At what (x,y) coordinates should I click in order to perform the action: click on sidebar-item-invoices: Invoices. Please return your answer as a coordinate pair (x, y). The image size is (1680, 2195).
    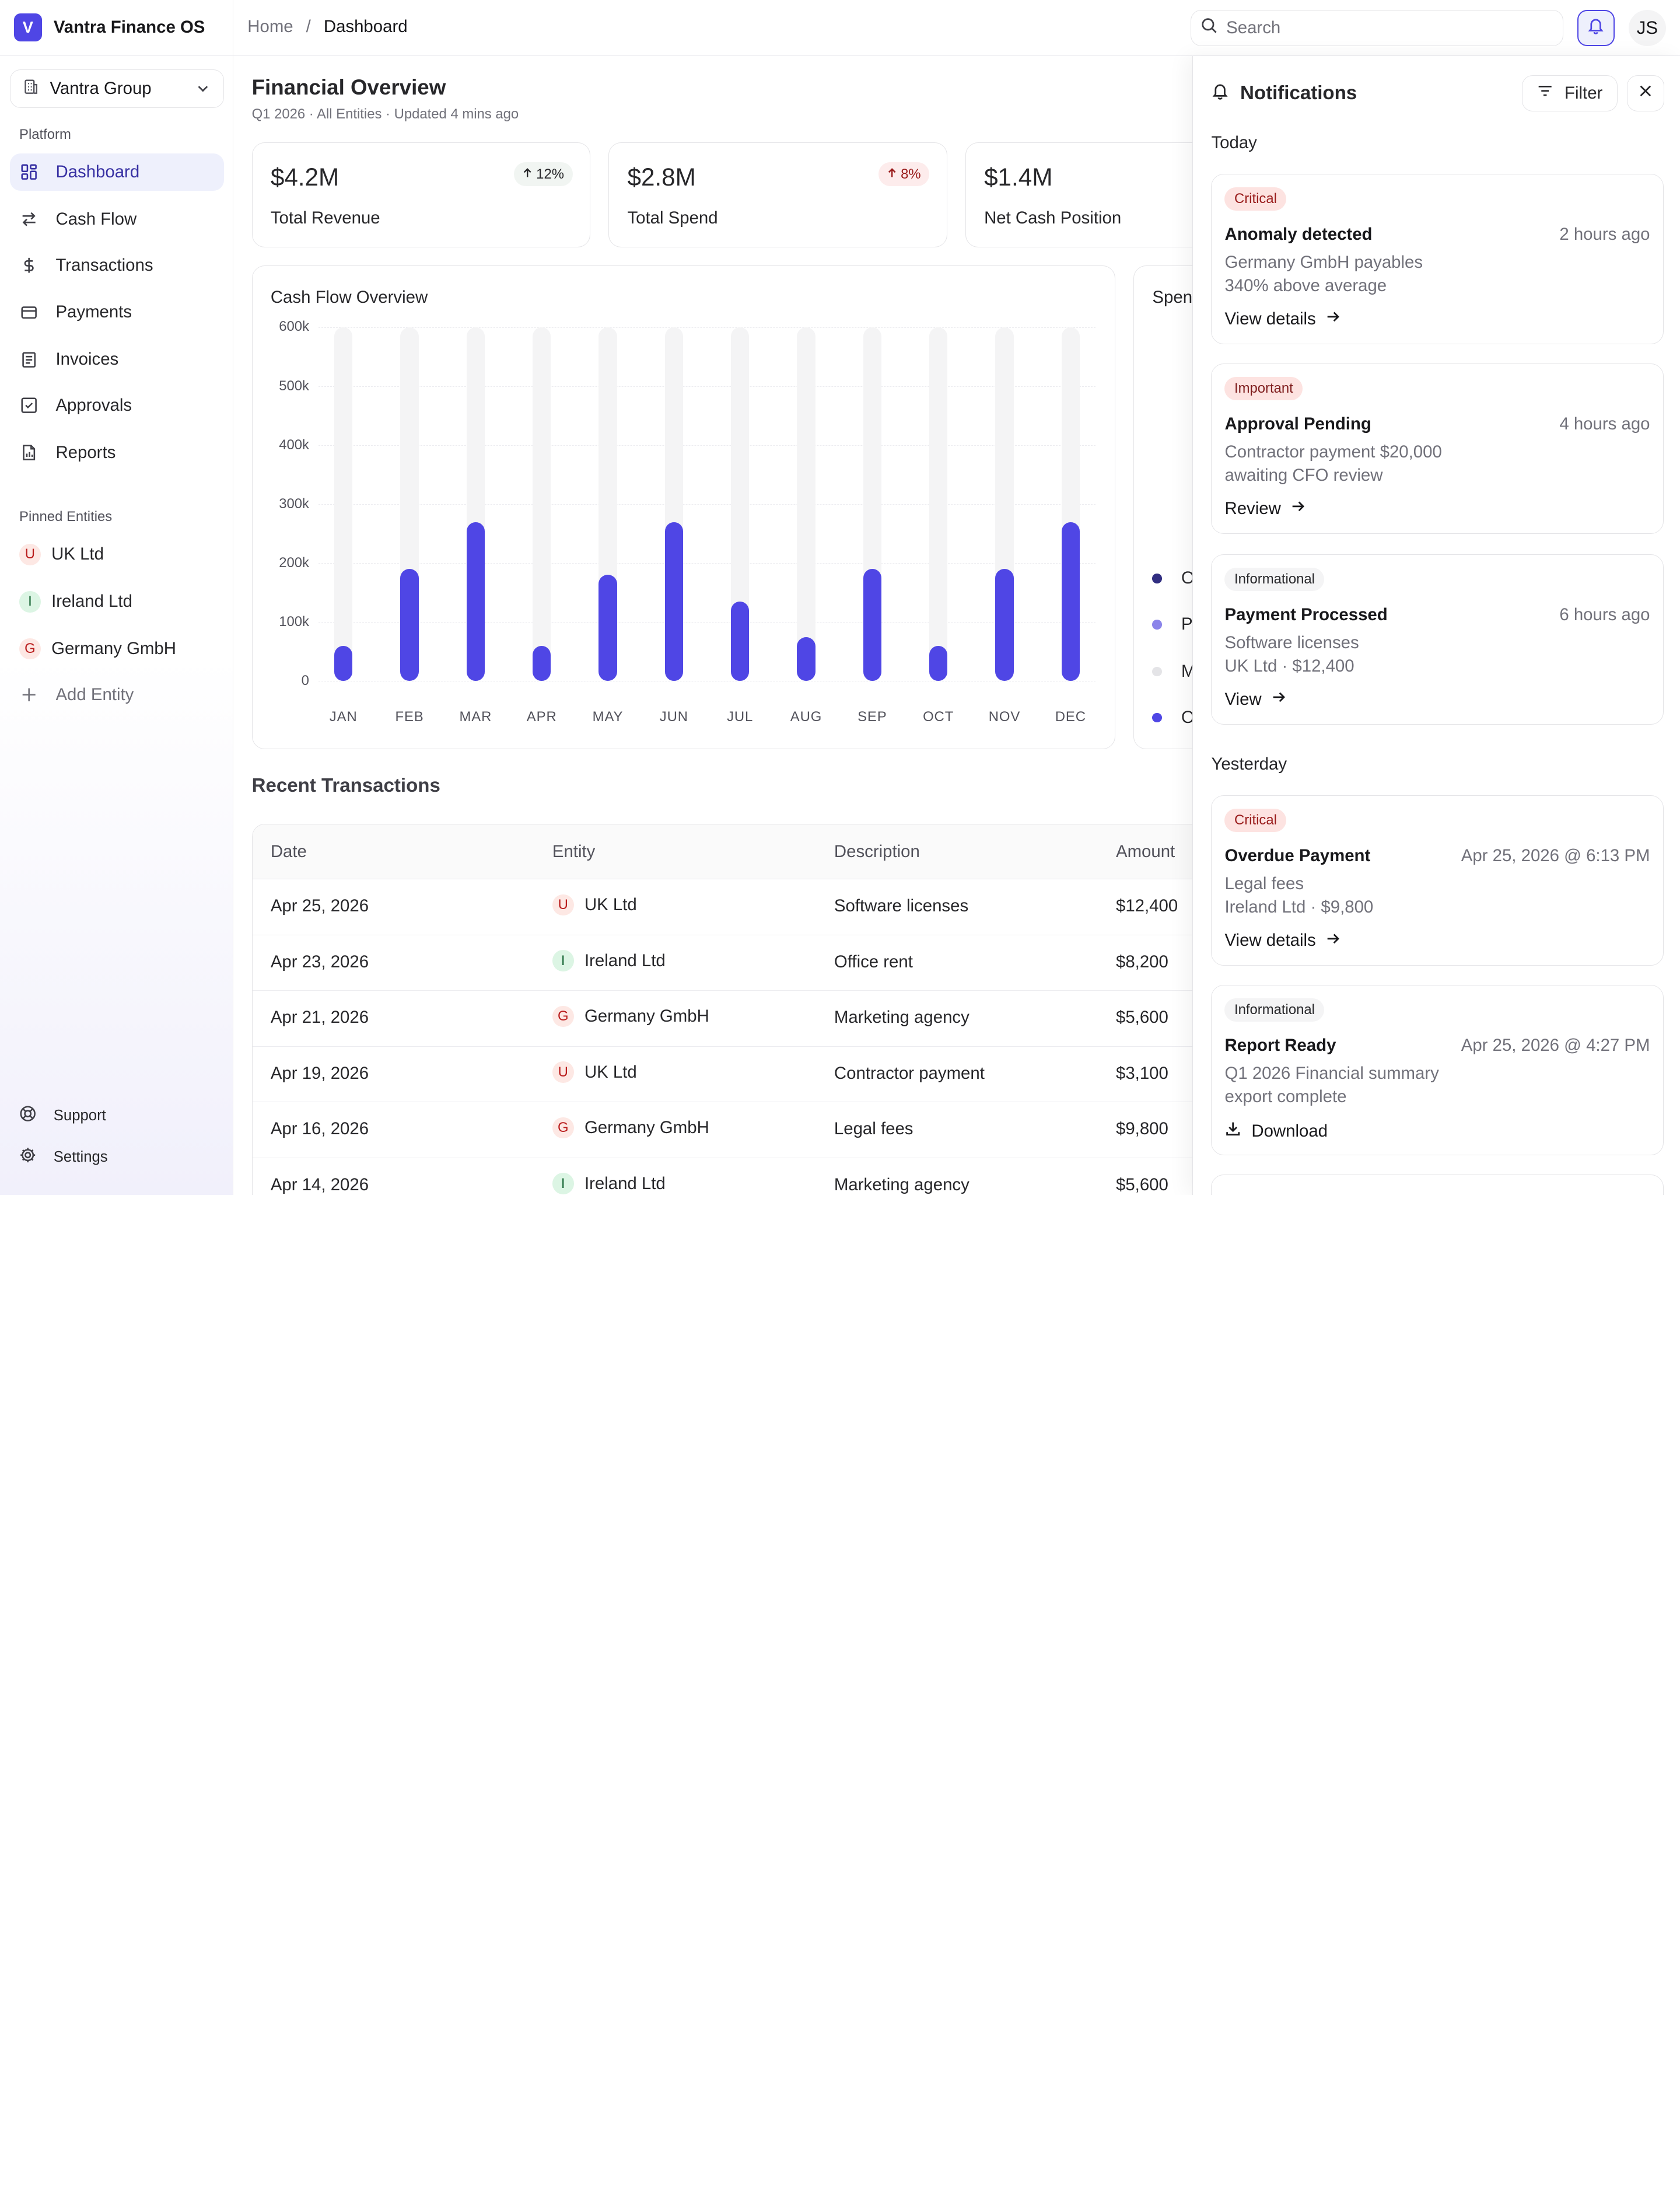
    Looking at the image, I should click on (117, 359).